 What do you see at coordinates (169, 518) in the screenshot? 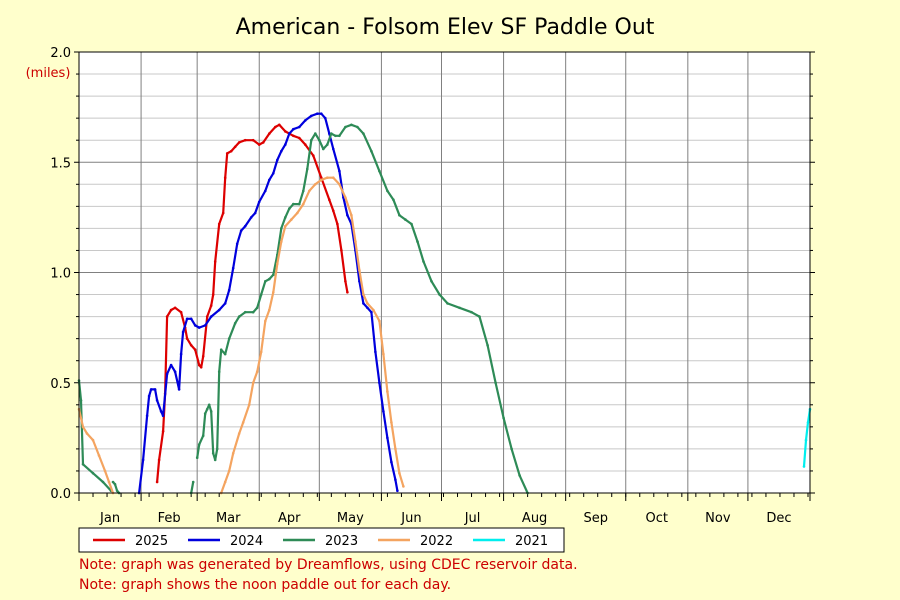
I see `x-tick-label: Feb` at bounding box center [169, 518].